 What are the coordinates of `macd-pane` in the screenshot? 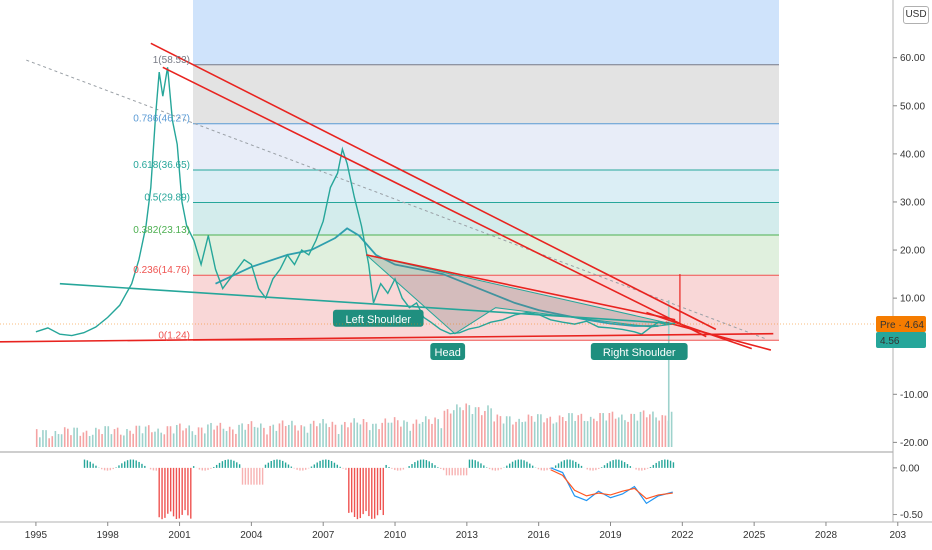 It's located at (446, 485).